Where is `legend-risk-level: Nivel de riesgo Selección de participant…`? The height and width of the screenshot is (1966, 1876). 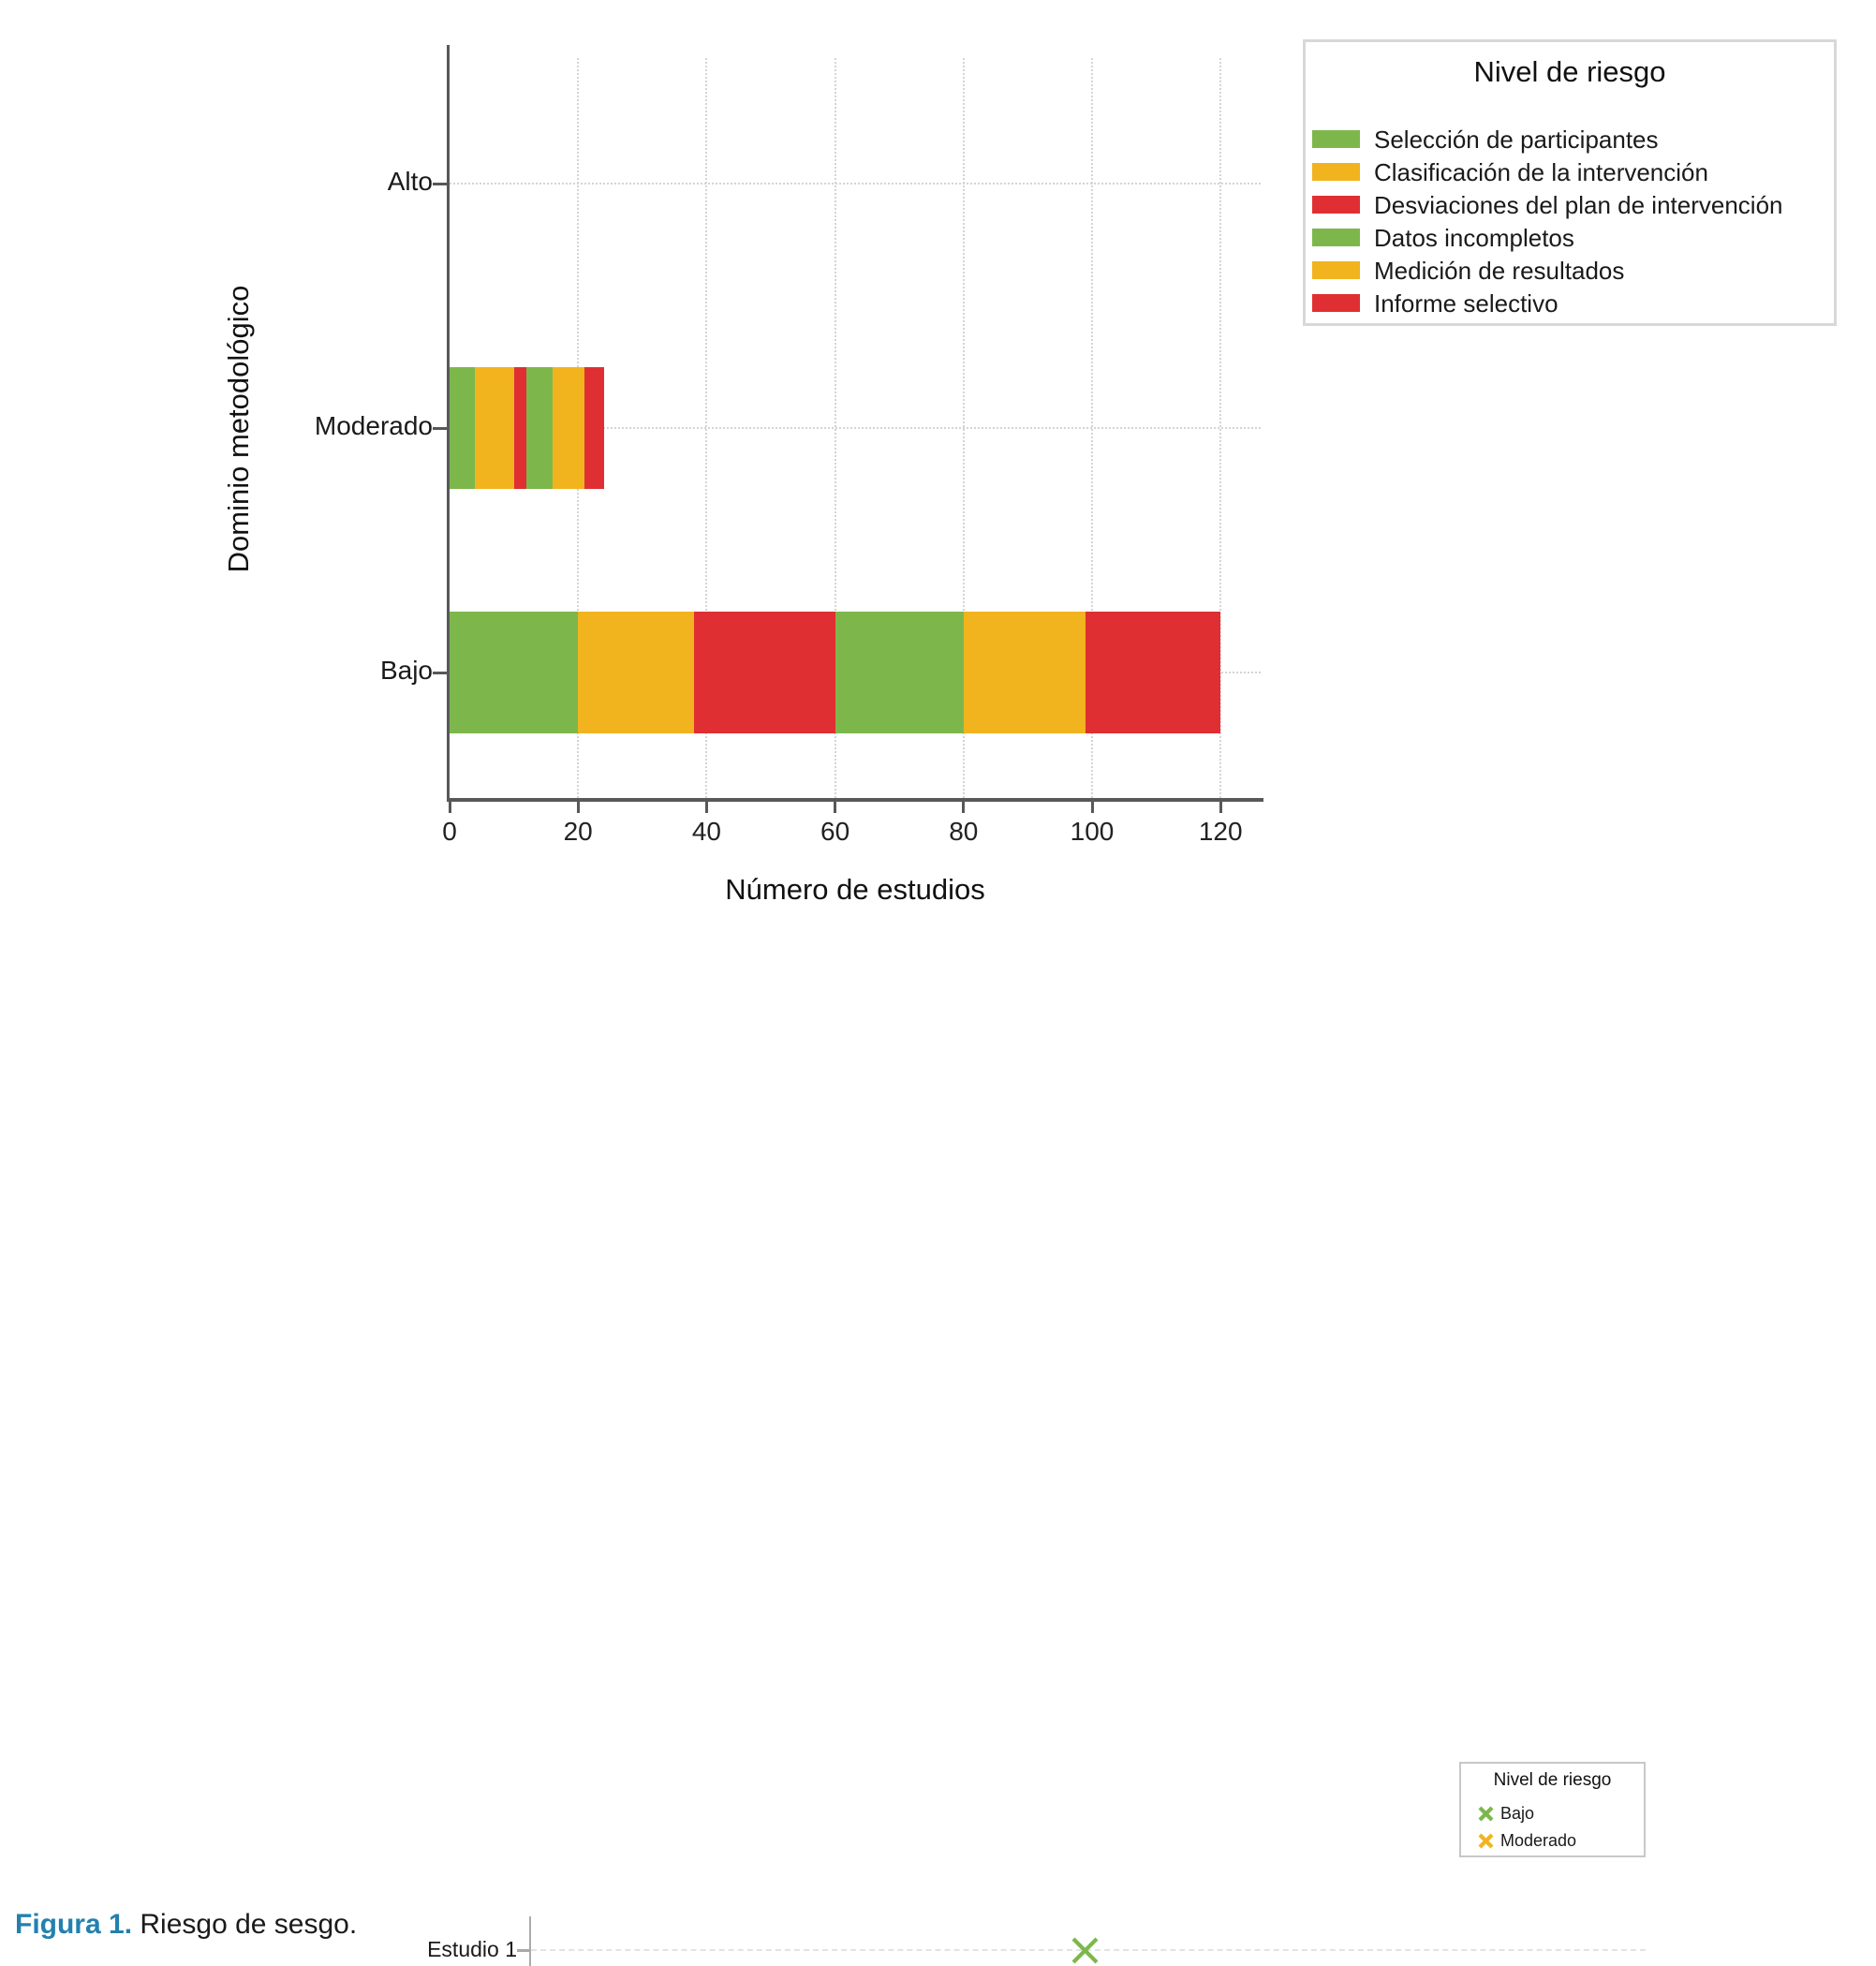
legend-risk-level: Nivel de riesgo Selección de participant… is located at coordinates (1570, 183).